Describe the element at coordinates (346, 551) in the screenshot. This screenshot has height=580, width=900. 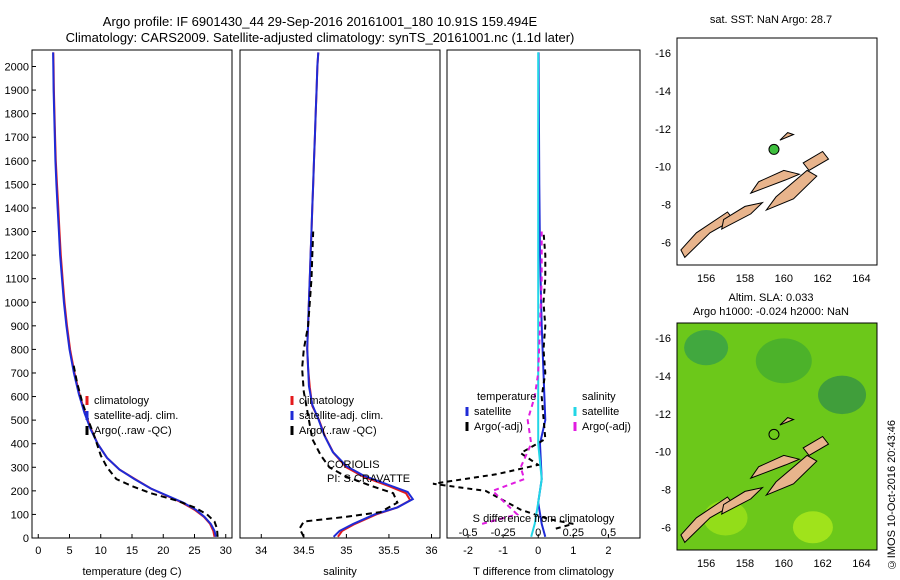
I see `x-tick-label: 35` at that location.